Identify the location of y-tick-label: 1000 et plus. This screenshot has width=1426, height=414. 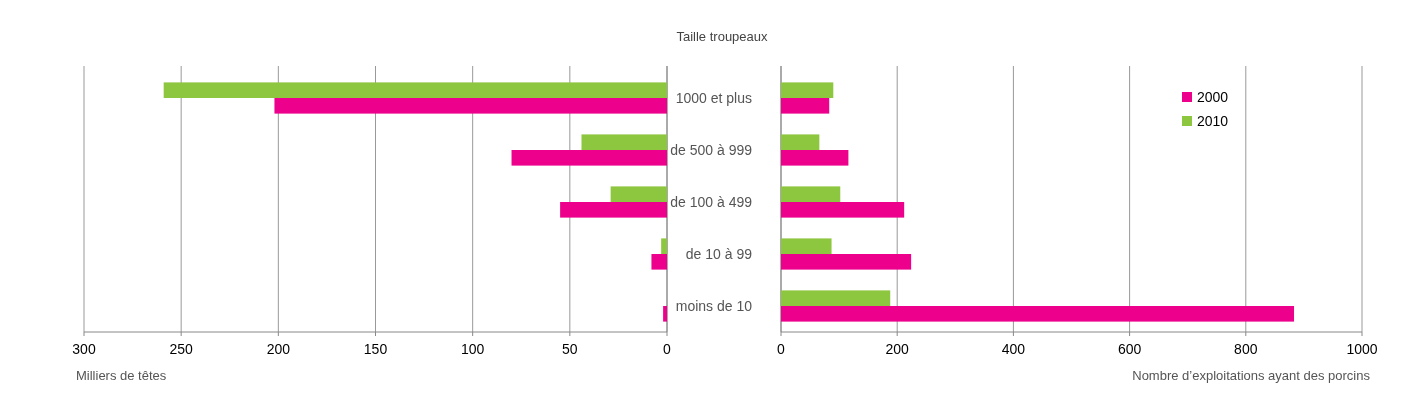
(713, 98).